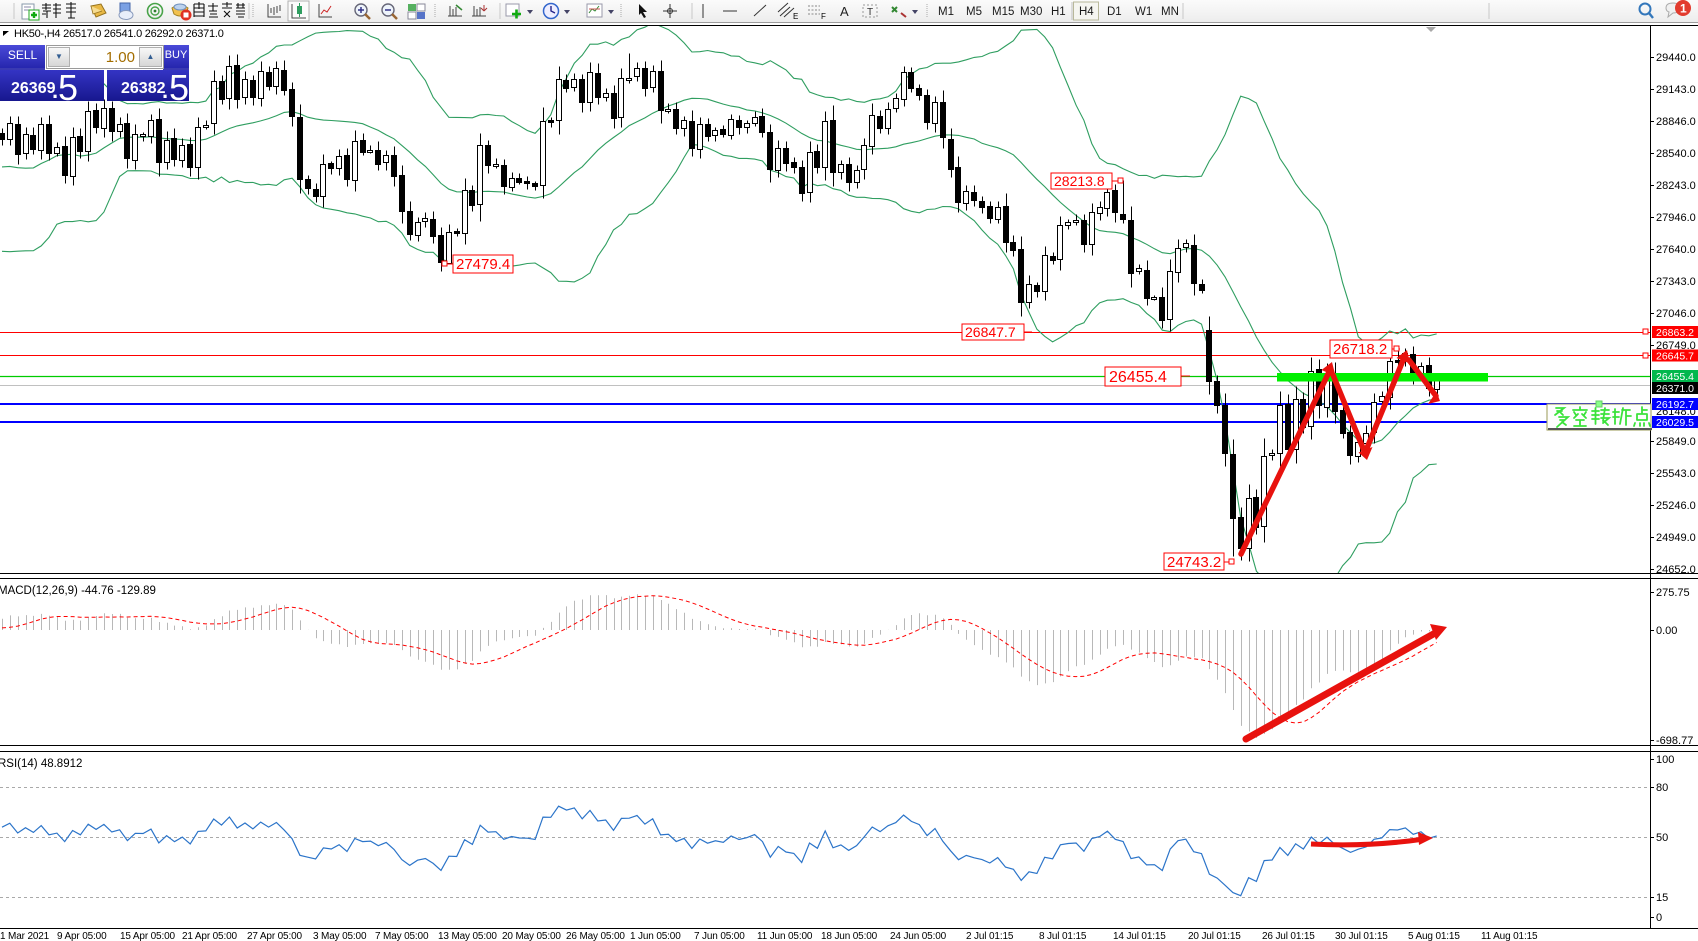 This screenshot has height=941, width=1698. I want to click on svg-text: 24 Jun 05:00, so click(918, 936).